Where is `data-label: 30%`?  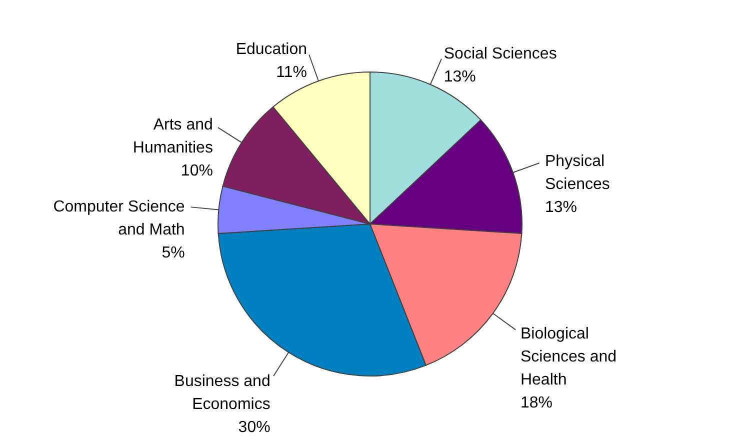
data-label: 30% is located at coordinates (254, 427).